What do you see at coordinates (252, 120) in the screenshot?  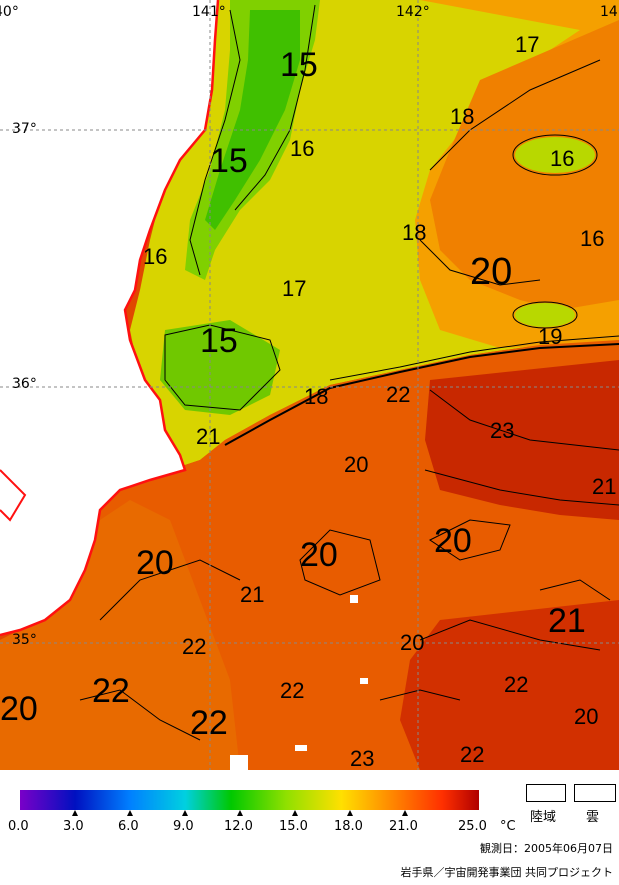 I see `cold-core` at bounding box center [252, 120].